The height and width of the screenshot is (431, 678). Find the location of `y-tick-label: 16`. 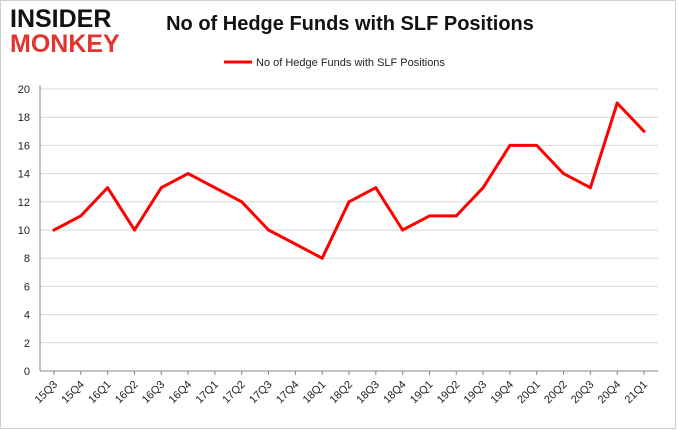

y-tick-label: 16 is located at coordinates (24, 146).